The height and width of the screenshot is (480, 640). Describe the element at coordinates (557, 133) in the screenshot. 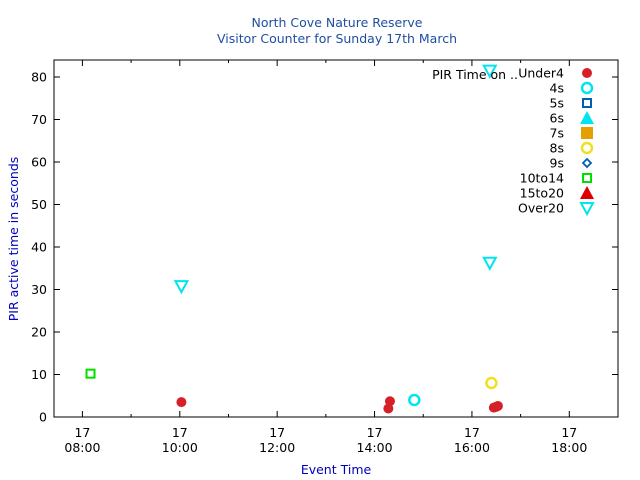

I see `legend-label: 7s` at that location.